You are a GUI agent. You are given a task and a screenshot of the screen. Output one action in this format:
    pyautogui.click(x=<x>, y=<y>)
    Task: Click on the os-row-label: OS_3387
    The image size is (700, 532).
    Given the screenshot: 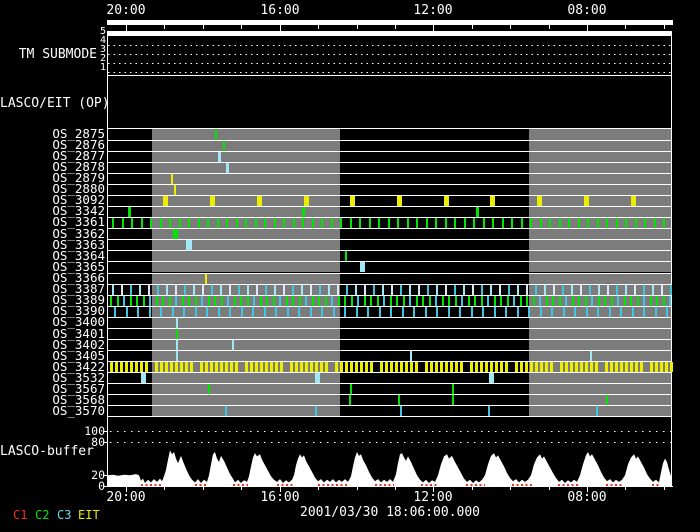 What is the action you would take?
    pyautogui.click(x=78, y=289)
    